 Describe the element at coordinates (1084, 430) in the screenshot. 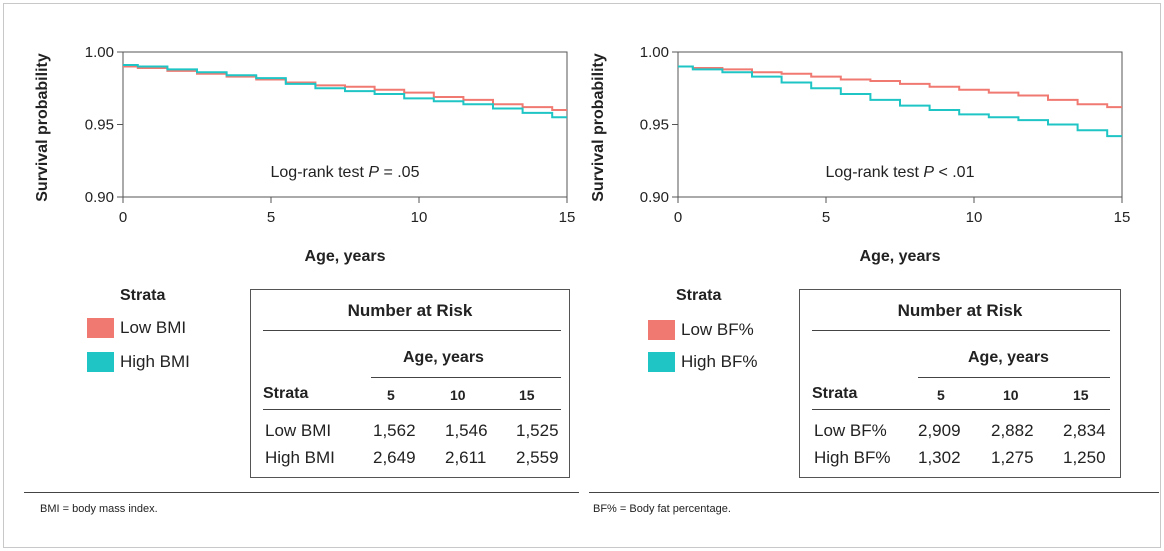

I see `risk-row-0-val-2: 2,834` at that location.